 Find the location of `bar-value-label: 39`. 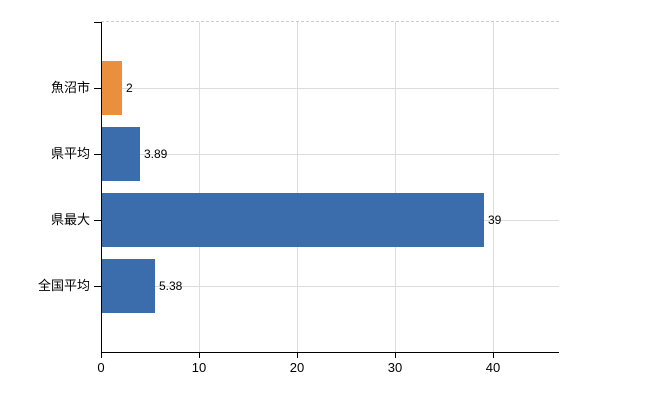

bar-value-label: 39 is located at coordinates (495, 220).